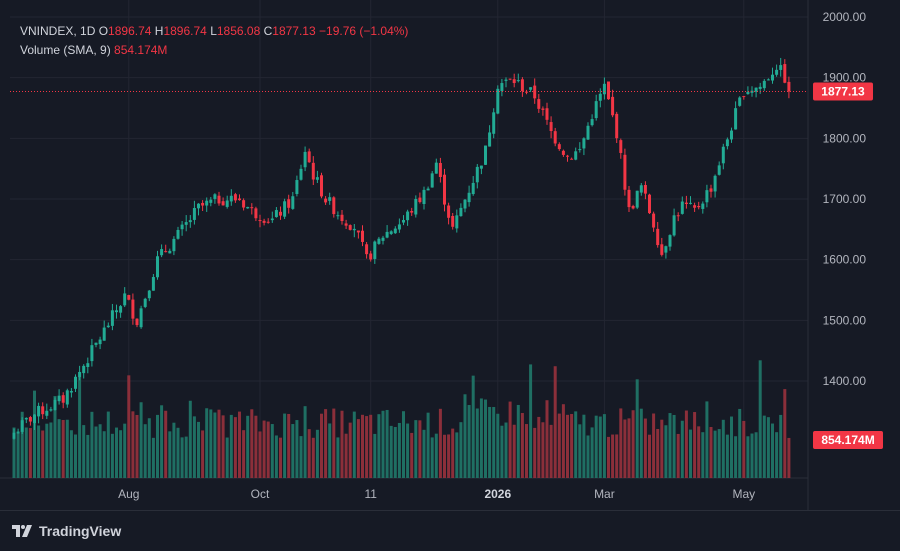  Describe the element at coordinates (47, 31) in the screenshot. I see `symbol-label: VNINDEX` at that location.